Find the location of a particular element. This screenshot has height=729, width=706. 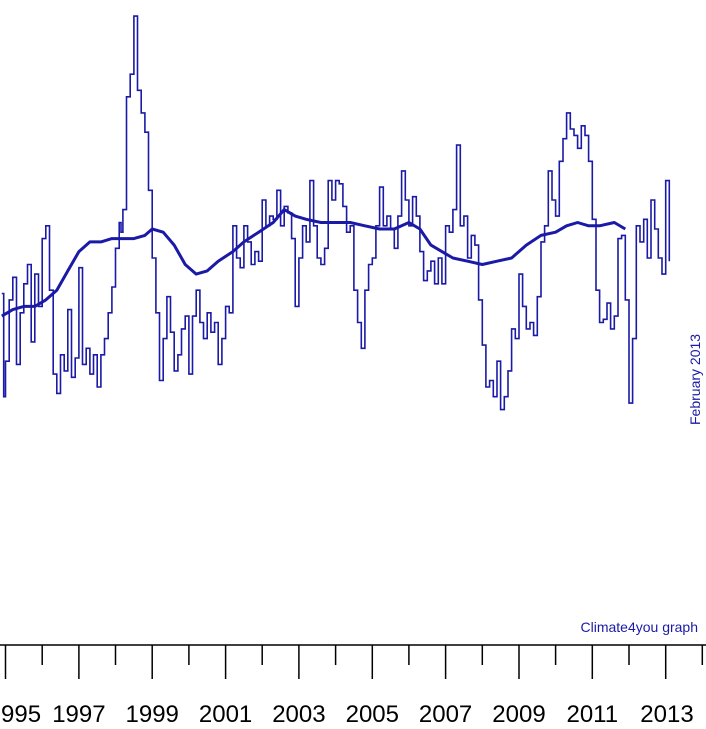

x-axis-ticks is located at coordinates (354, 662).